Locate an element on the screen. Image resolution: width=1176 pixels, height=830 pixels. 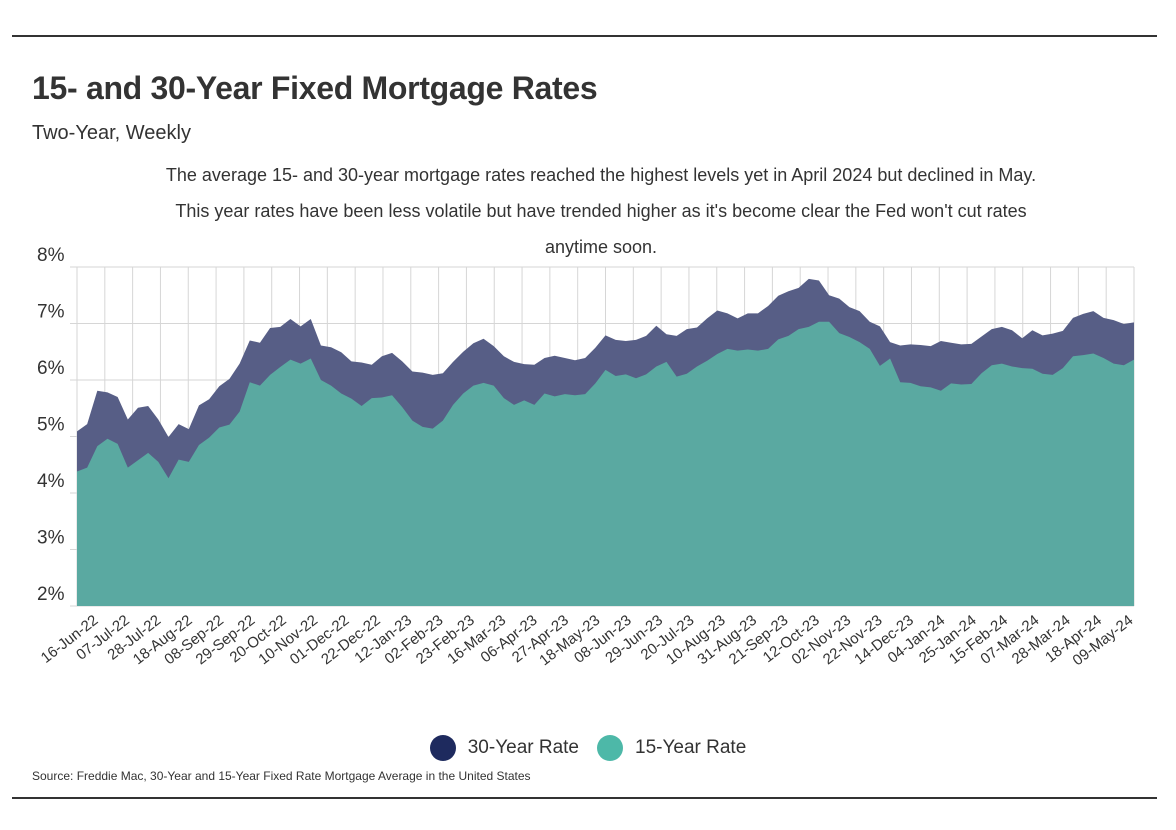
annotation-line-3: anytime soon. is located at coordinates (601, 247).